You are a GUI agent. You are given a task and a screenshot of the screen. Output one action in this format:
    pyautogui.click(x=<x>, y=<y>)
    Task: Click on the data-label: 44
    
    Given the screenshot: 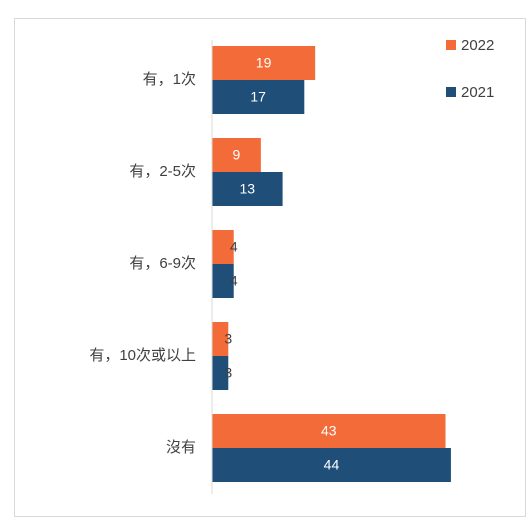 What is the action you would take?
    pyautogui.click(x=332, y=465)
    